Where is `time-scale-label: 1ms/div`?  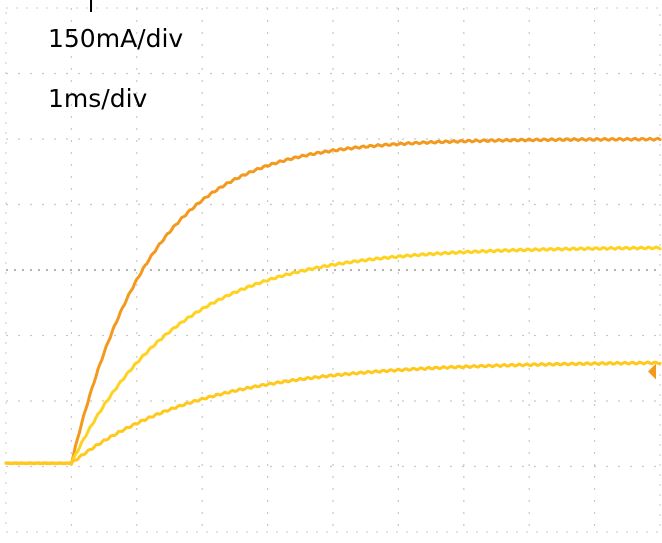
time-scale-label: 1ms/div is located at coordinates (98, 98).